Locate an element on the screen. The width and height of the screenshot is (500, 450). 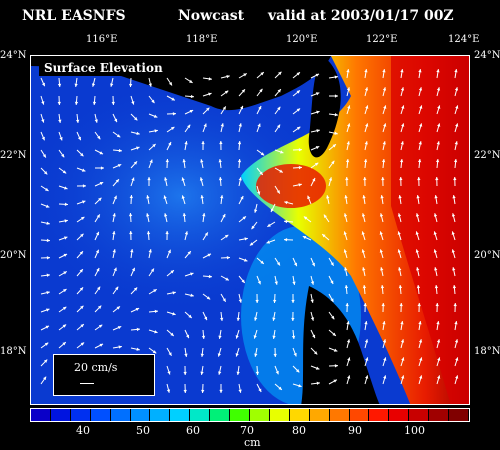
model-name: NRL EASNFS is located at coordinates (74, 16).